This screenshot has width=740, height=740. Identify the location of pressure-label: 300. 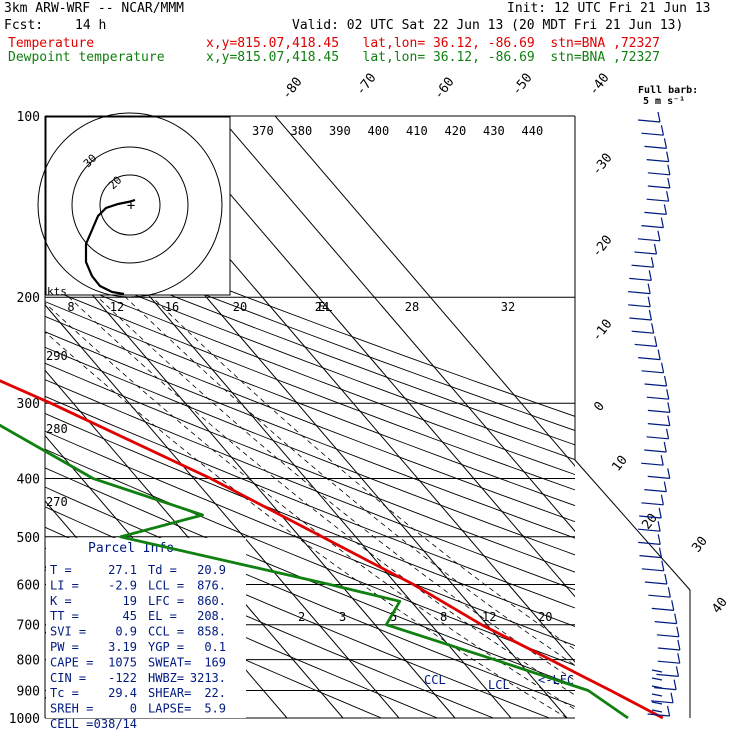
(28, 404).